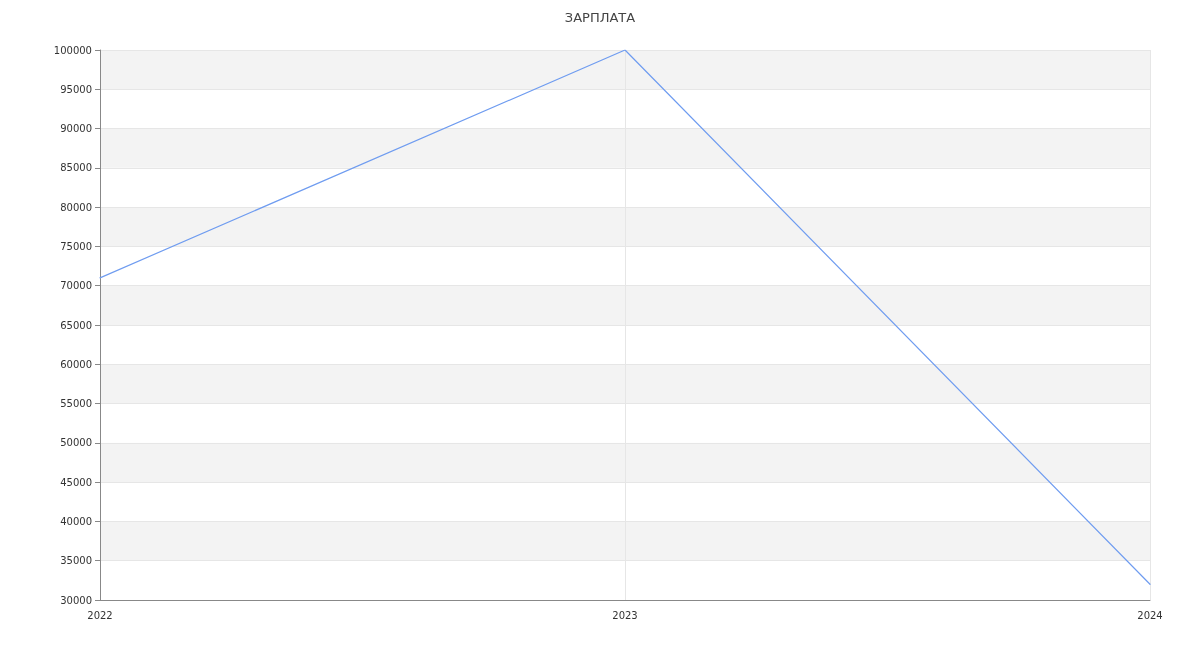 The height and width of the screenshot is (650, 1200). What do you see at coordinates (72, 50) in the screenshot?
I see `y-tick-label: 100000` at bounding box center [72, 50].